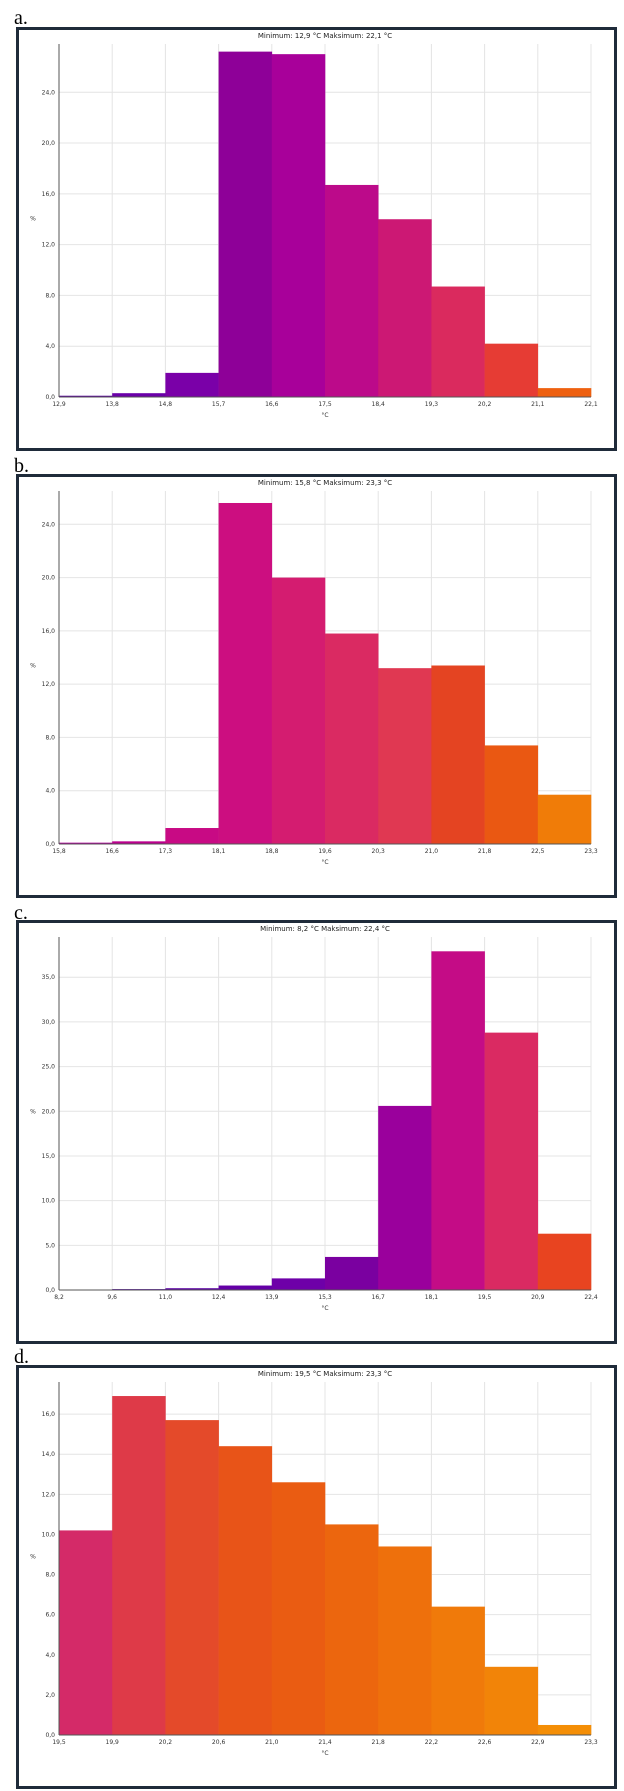  I want to click on panel-label-d: d., so click(21, 1357).